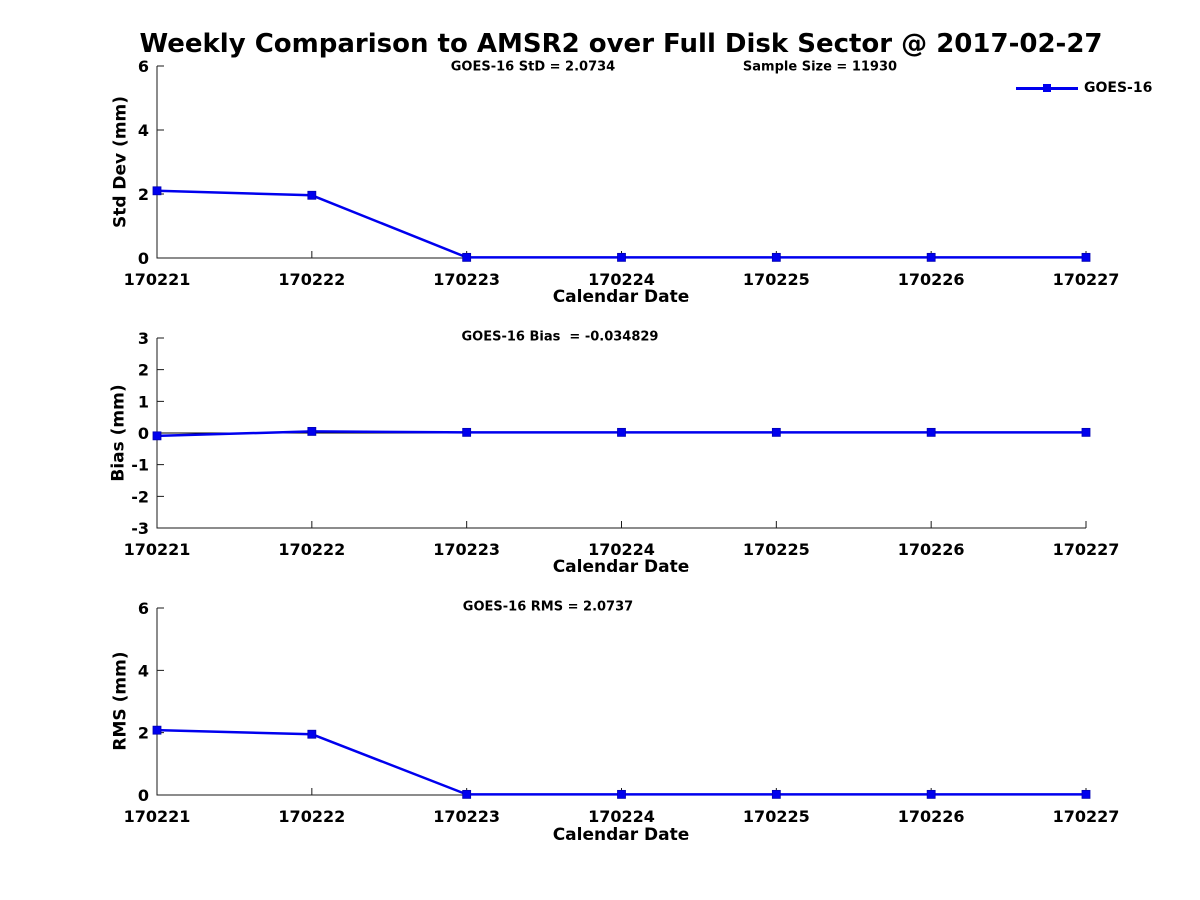 Image resolution: width=1200 pixels, height=900 pixels. Describe the element at coordinates (776, 816) in the screenshot. I see `x-tick-label-rms: 170225` at that location.